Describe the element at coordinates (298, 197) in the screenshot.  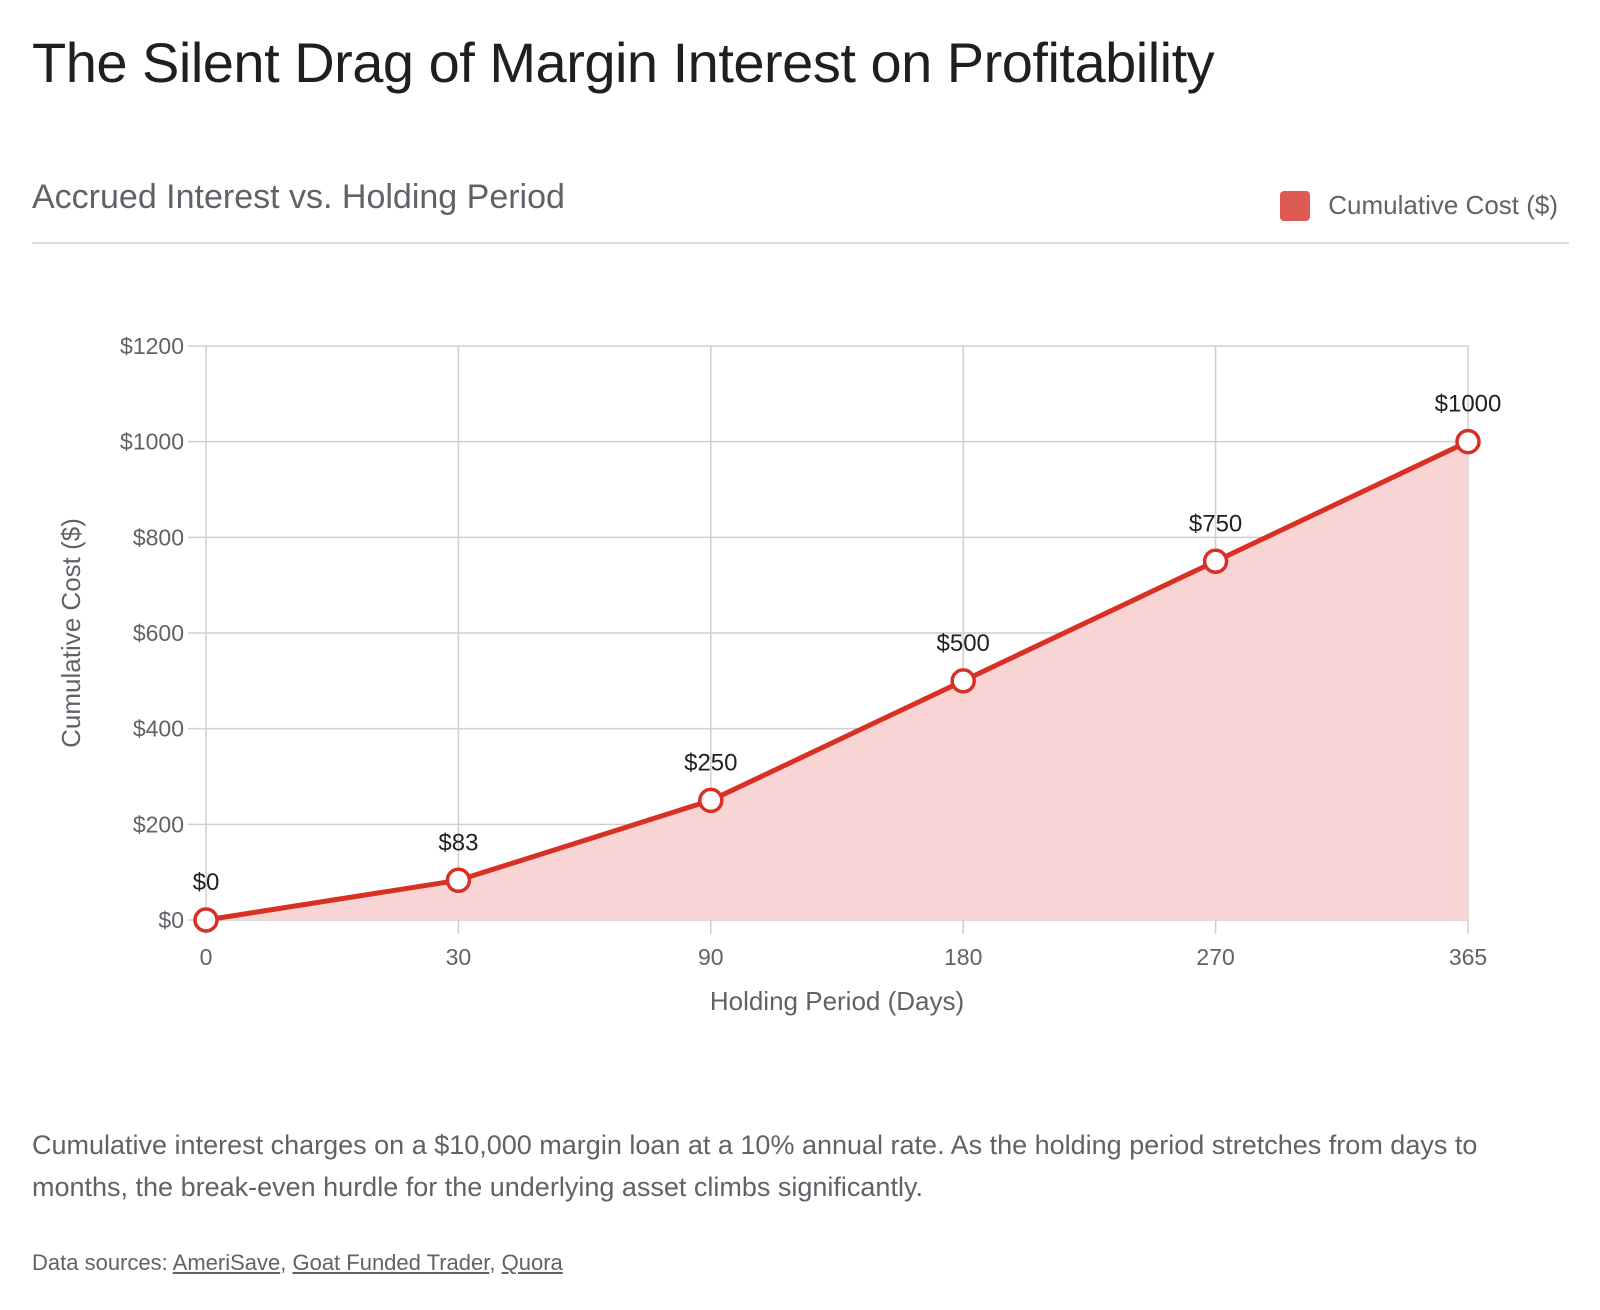
I see `chart-title: Accrued Interest vs. Holding Period` at that location.